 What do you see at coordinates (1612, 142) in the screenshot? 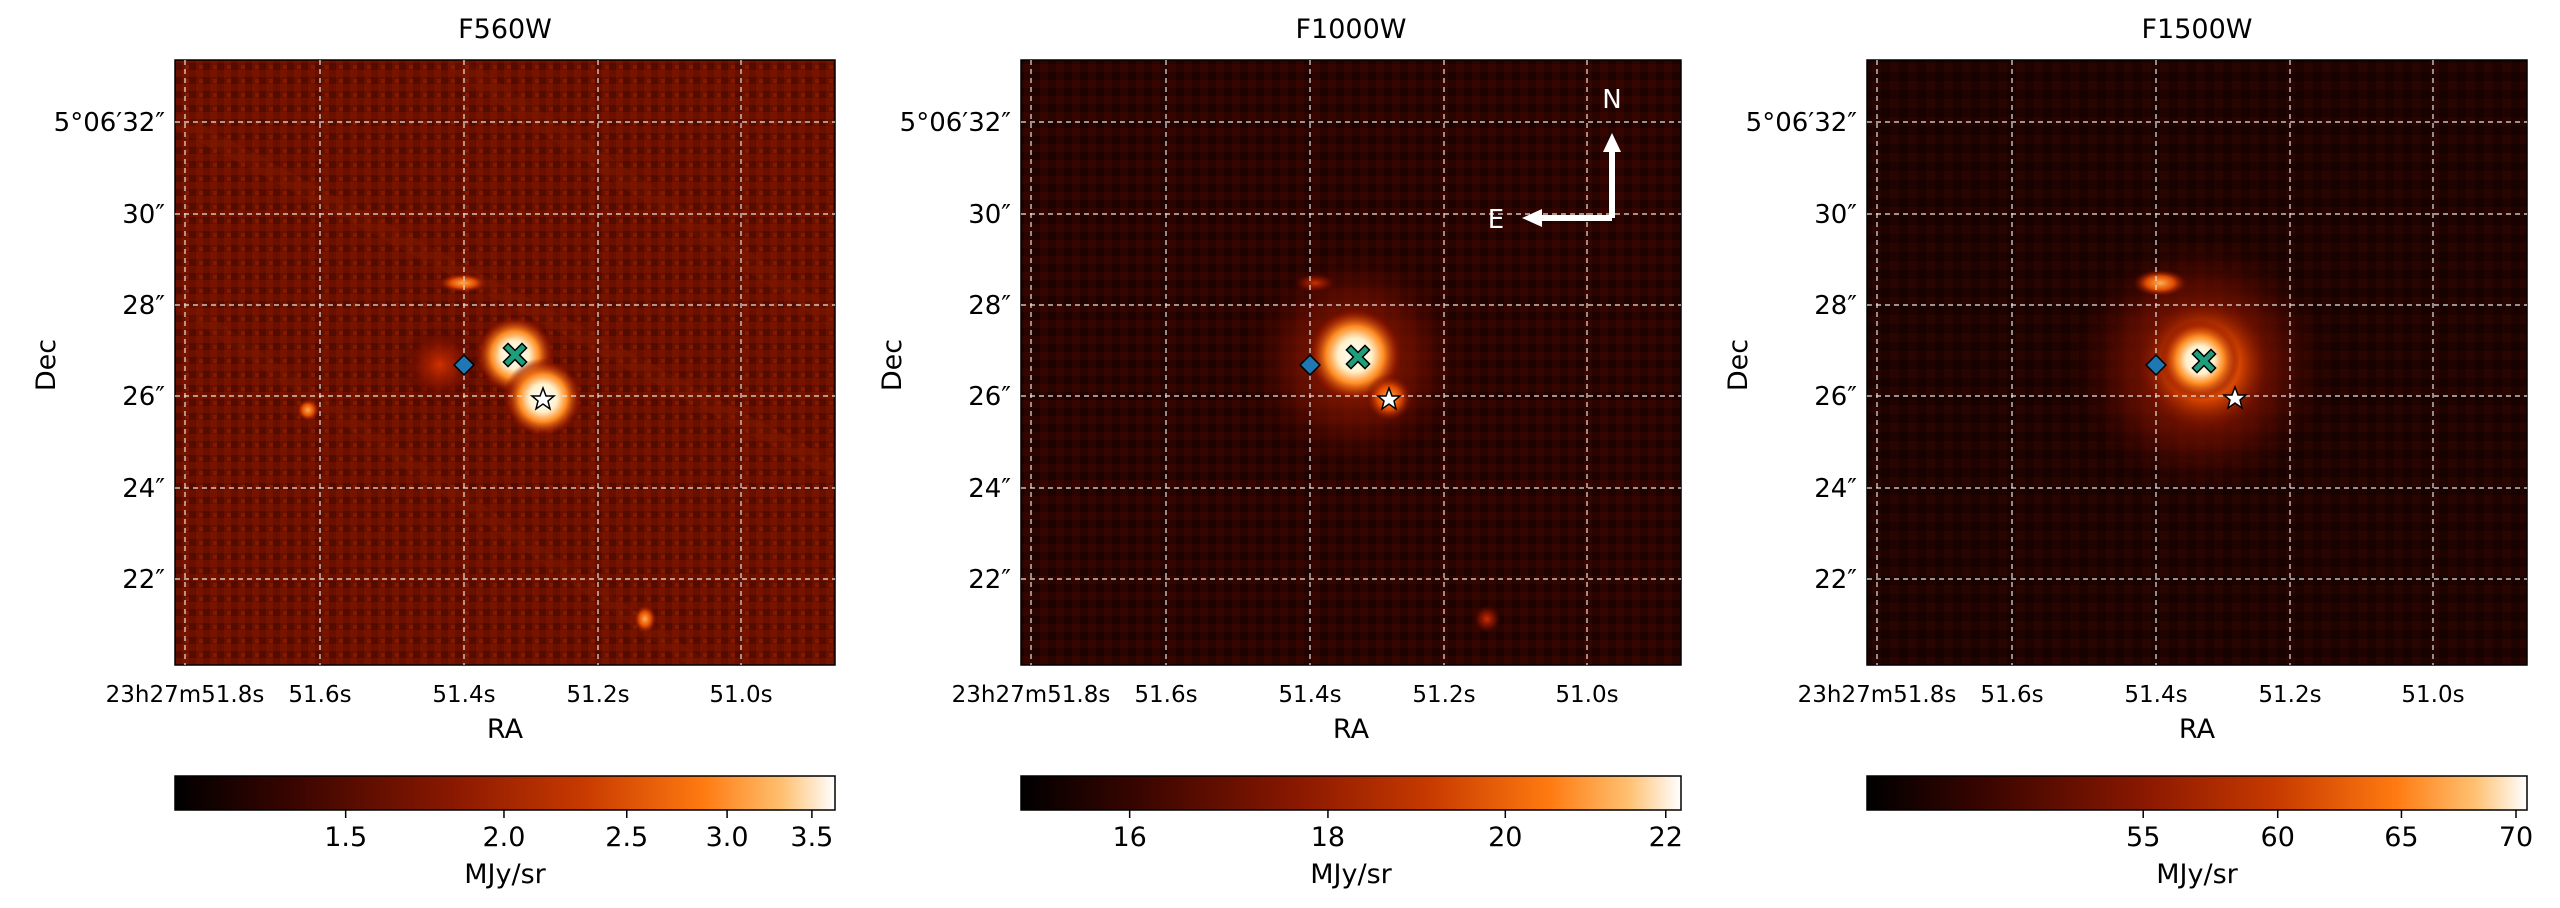
I see `north-arrow-icon` at bounding box center [1612, 142].